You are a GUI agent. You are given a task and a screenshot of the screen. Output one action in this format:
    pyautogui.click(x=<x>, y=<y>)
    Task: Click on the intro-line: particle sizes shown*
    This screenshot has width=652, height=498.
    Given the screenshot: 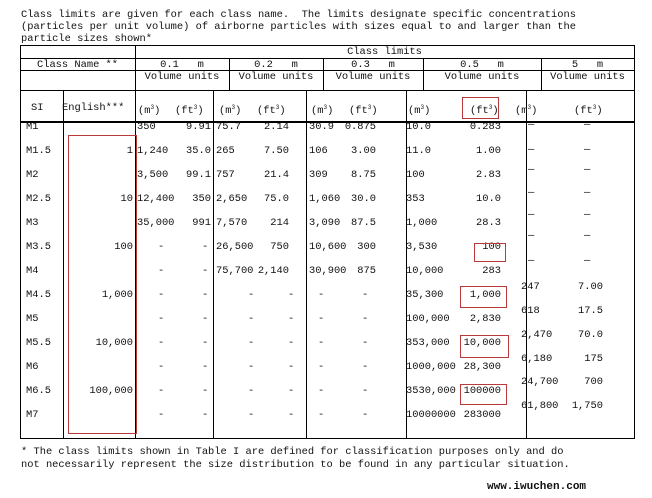 What is the action you would take?
    pyautogui.click(x=86, y=39)
    